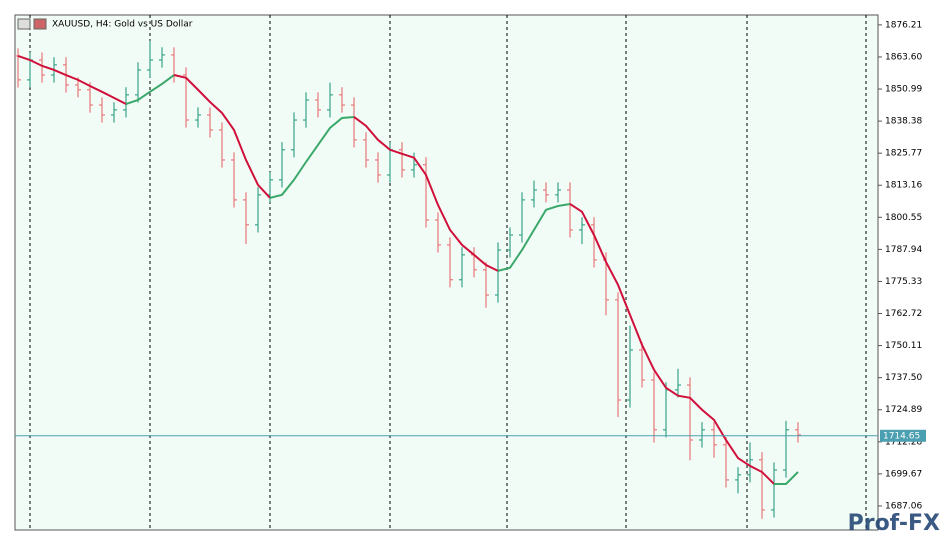 Image resolution: width=946 pixels, height=546 pixels. What do you see at coordinates (903, 154) in the screenshot?
I see `y-tick-label: 1825.77` at bounding box center [903, 154].